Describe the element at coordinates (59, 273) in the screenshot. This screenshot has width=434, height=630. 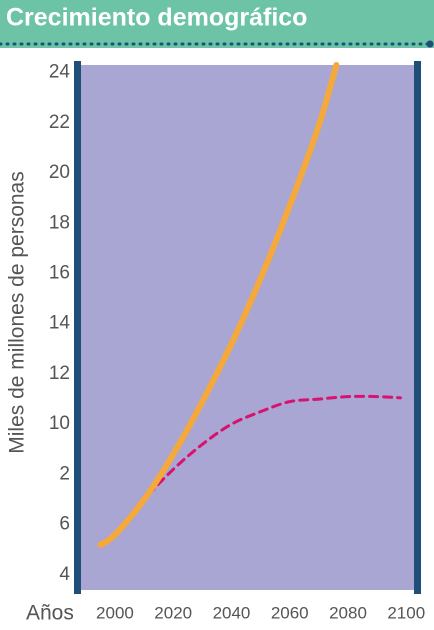
I see `y-tick-label: 16` at that location.